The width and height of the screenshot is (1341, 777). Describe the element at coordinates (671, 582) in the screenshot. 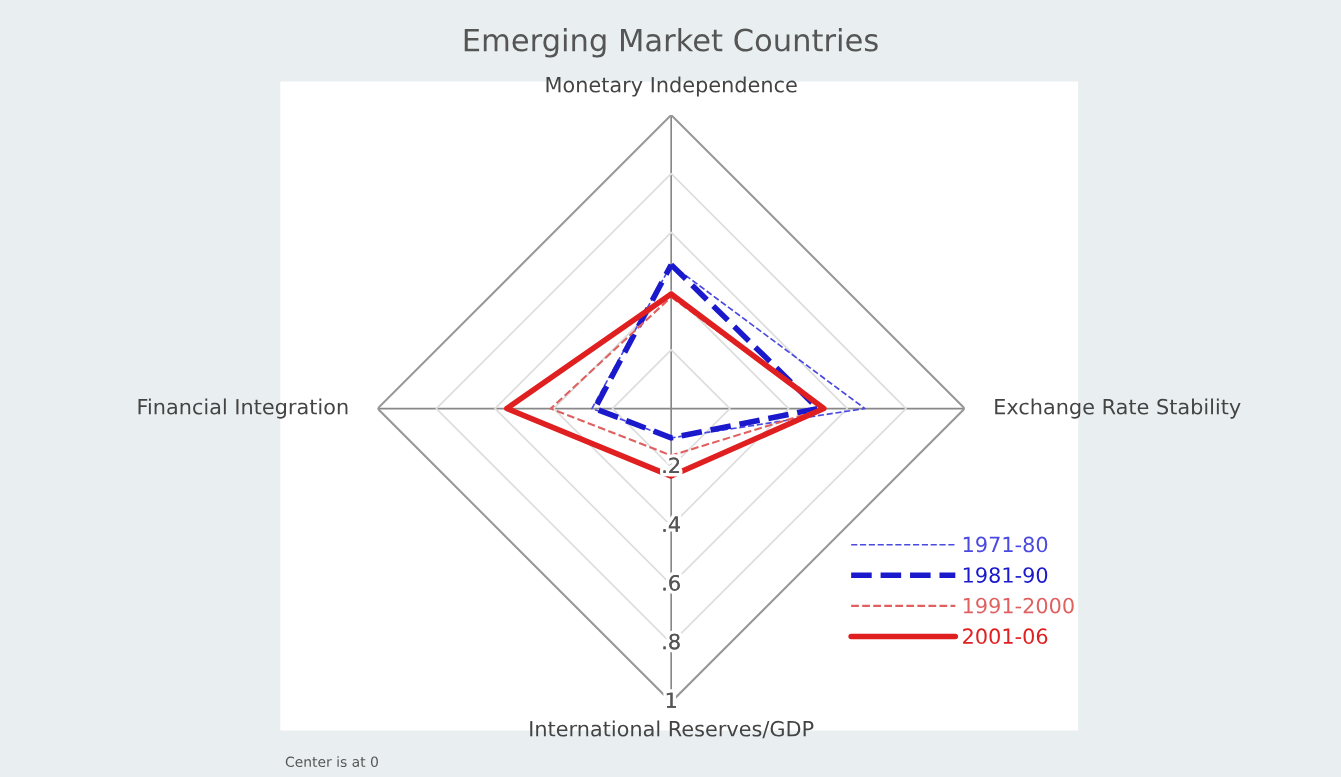

I see `y-tick-label: .6` at that location.